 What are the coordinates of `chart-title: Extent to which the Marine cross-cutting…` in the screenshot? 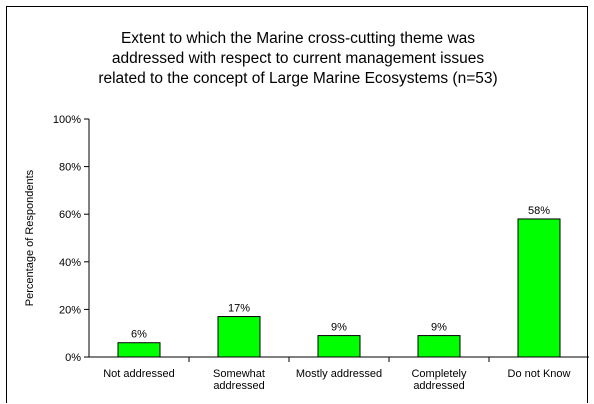 It's located at (298, 59).